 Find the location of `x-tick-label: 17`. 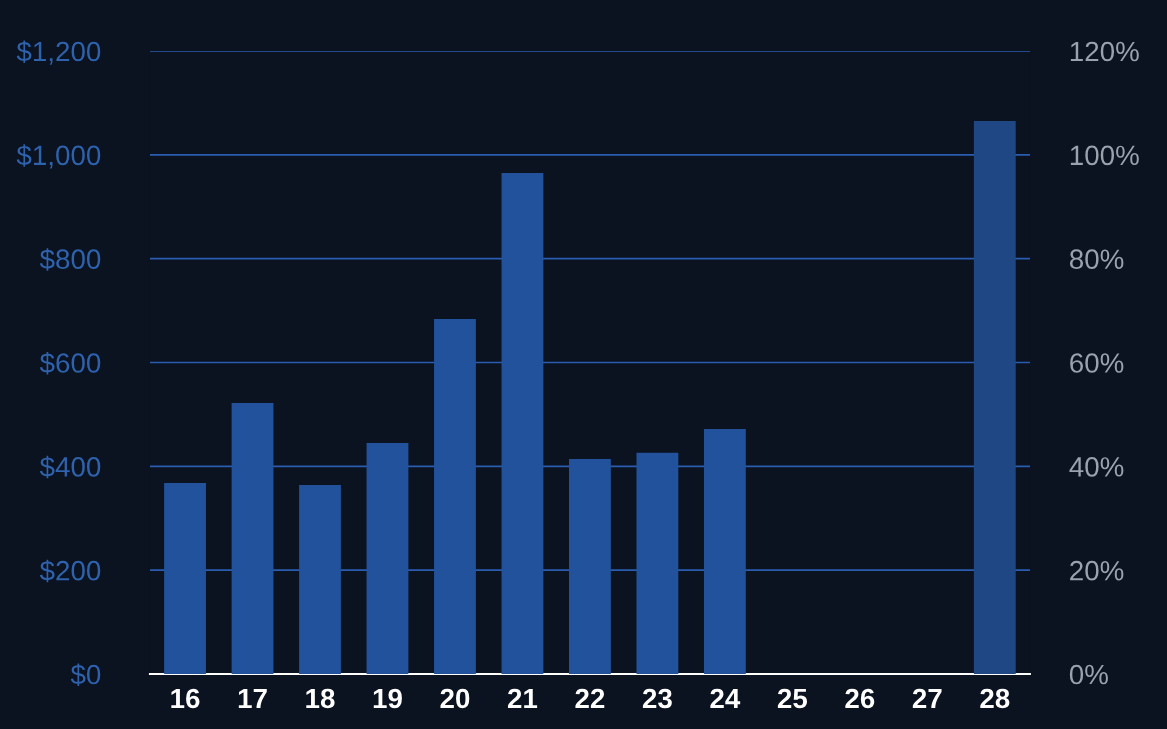

x-tick-label: 17 is located at coordinates (252, 698).